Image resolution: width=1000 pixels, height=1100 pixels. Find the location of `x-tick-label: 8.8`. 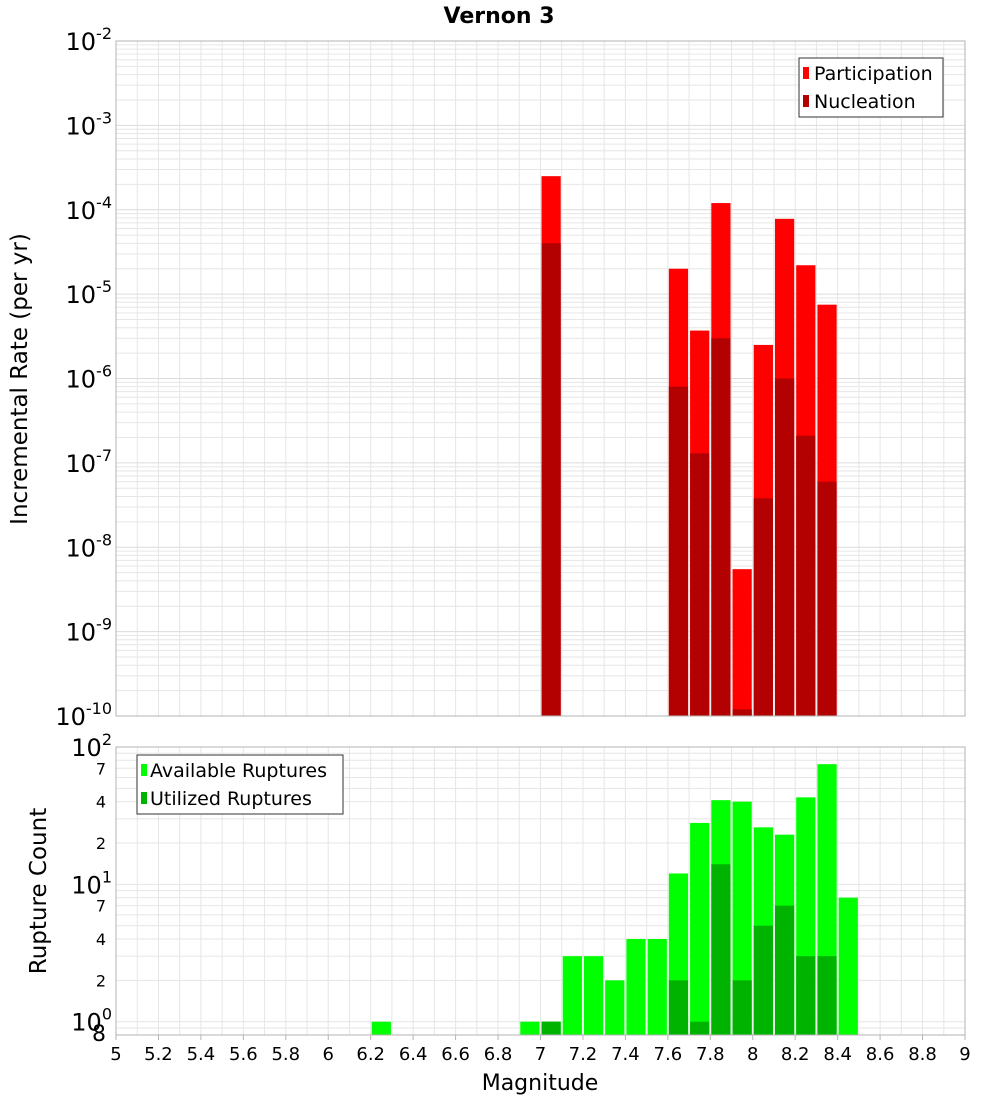

x-tick-label: 8.8 is located at coordinates (922, 1054).